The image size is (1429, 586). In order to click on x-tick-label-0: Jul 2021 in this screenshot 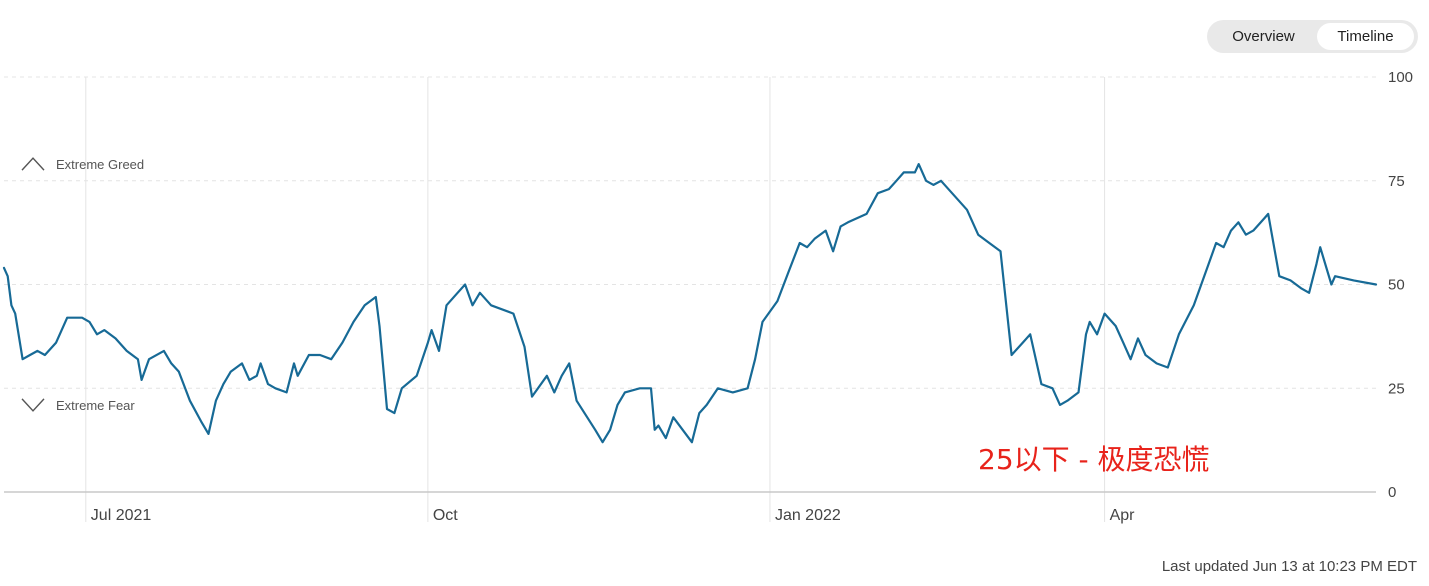, I will do `click(121, 515)`.